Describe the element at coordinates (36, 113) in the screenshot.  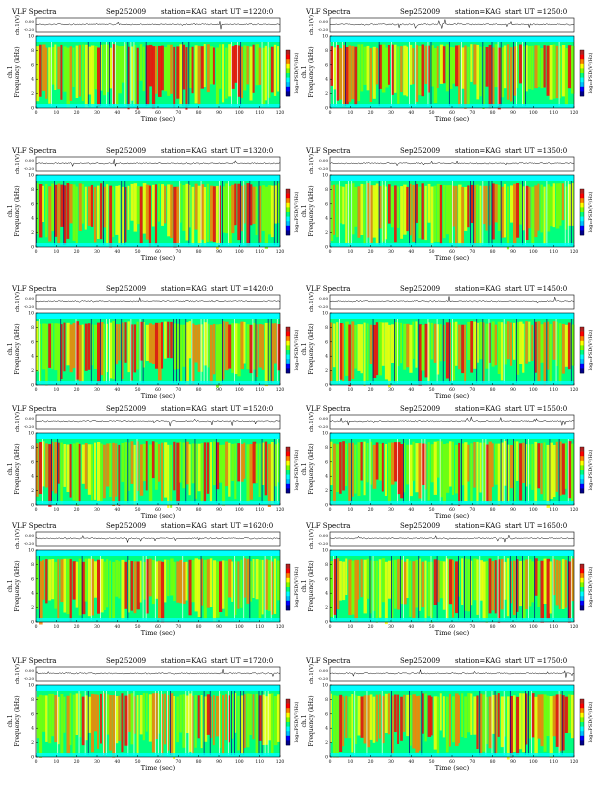
I see `x-tick-label: 0` at that location.